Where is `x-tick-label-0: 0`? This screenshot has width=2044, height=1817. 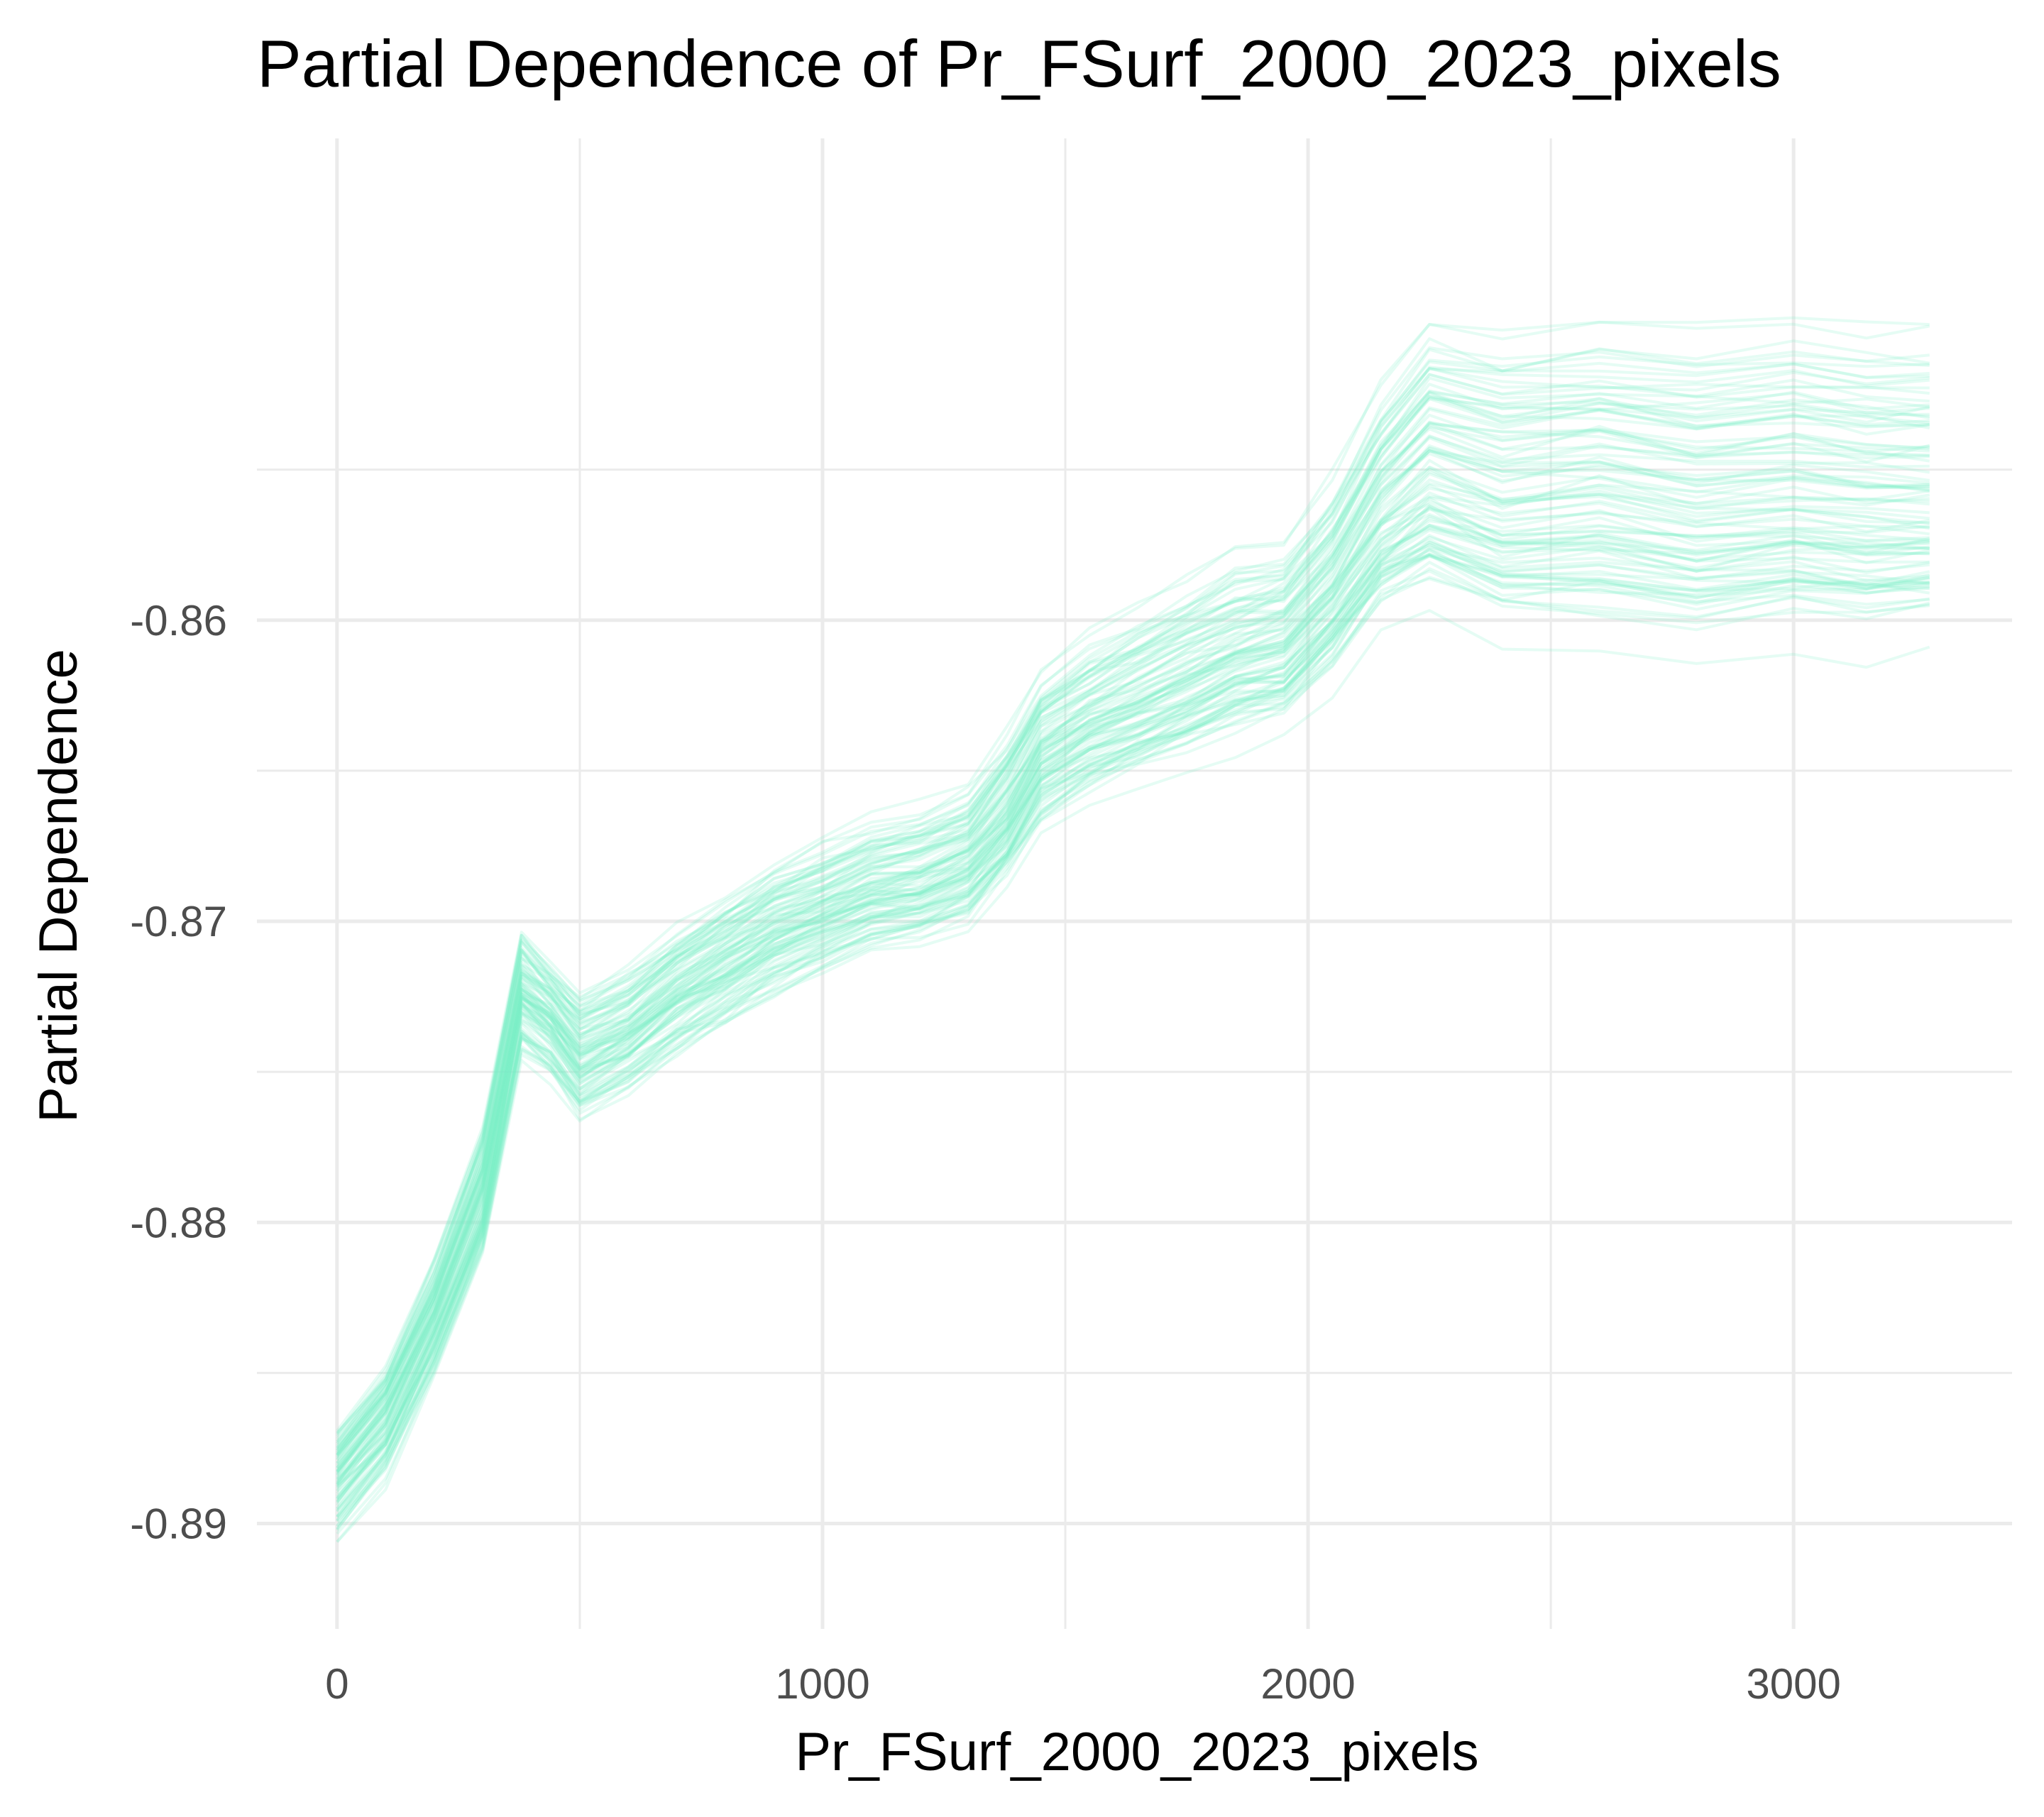
x-tick-label-0: 0 is located at coordinates (336, 1684).